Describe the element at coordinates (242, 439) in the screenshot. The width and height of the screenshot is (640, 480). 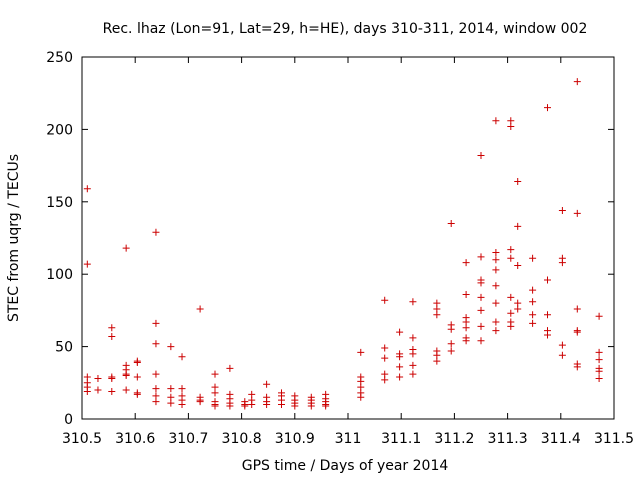
I see `x-tick-label: 310.8` at that location.